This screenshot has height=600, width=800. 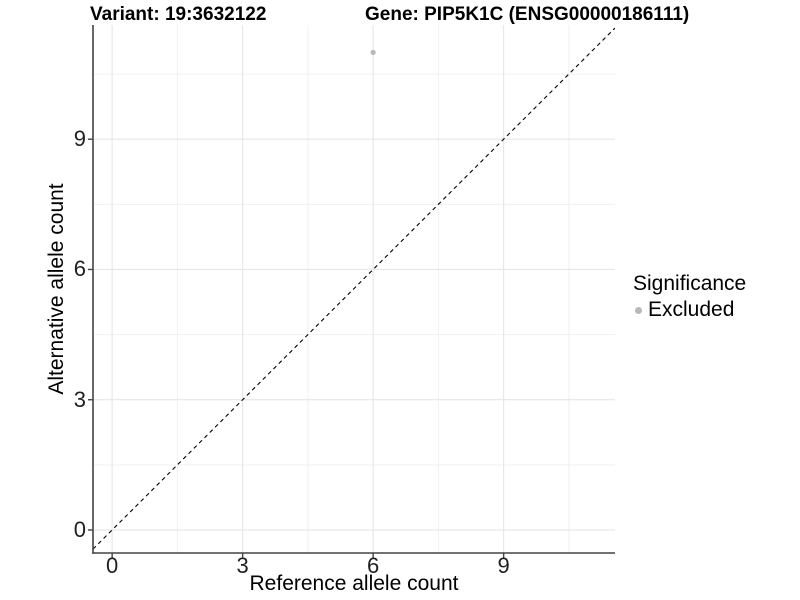 What do you see at coordinates (79, 529) in the screenshot?
I see `y-tick-label-0: 0` at bounding box center [79, 529].